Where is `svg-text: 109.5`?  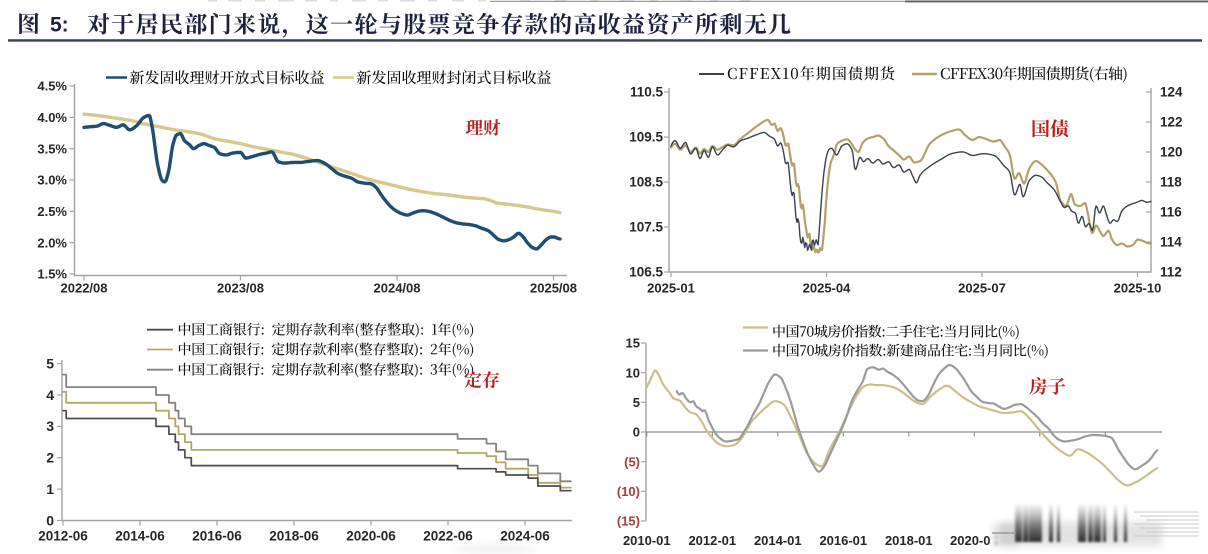 svg-text: 109.5 is located at coordinates (646, 137).